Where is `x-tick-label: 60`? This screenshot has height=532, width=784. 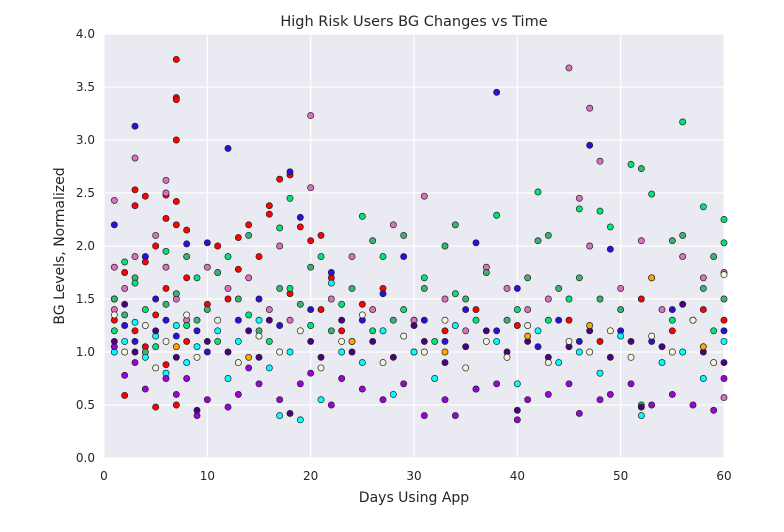
x-tick-label: 60 is located at coordinates (723, 476).